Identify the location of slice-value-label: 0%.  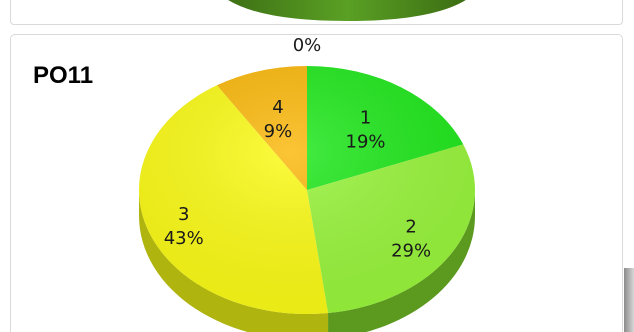
(307, 45).